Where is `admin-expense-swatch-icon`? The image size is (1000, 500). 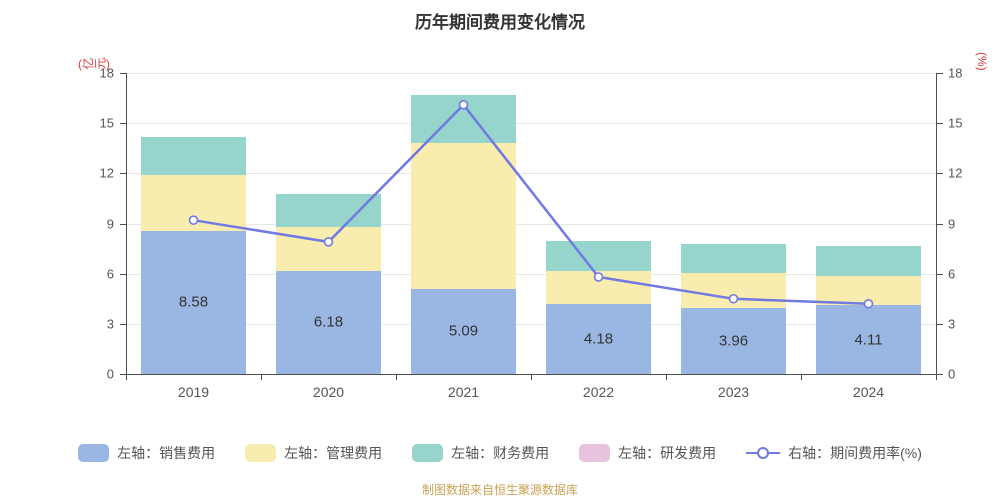 admin-expense-swatch-icon is located at coordinates (261, 453).